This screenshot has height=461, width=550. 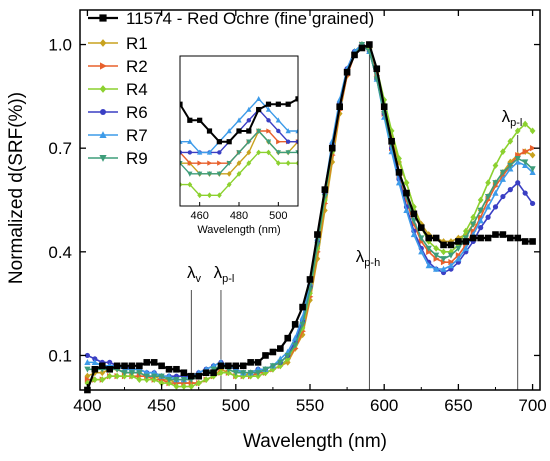 What do you see at coordinates (191, 272) in the screenshot?
I see `annotation-base-0: λ` at bounding box center [191, 272].